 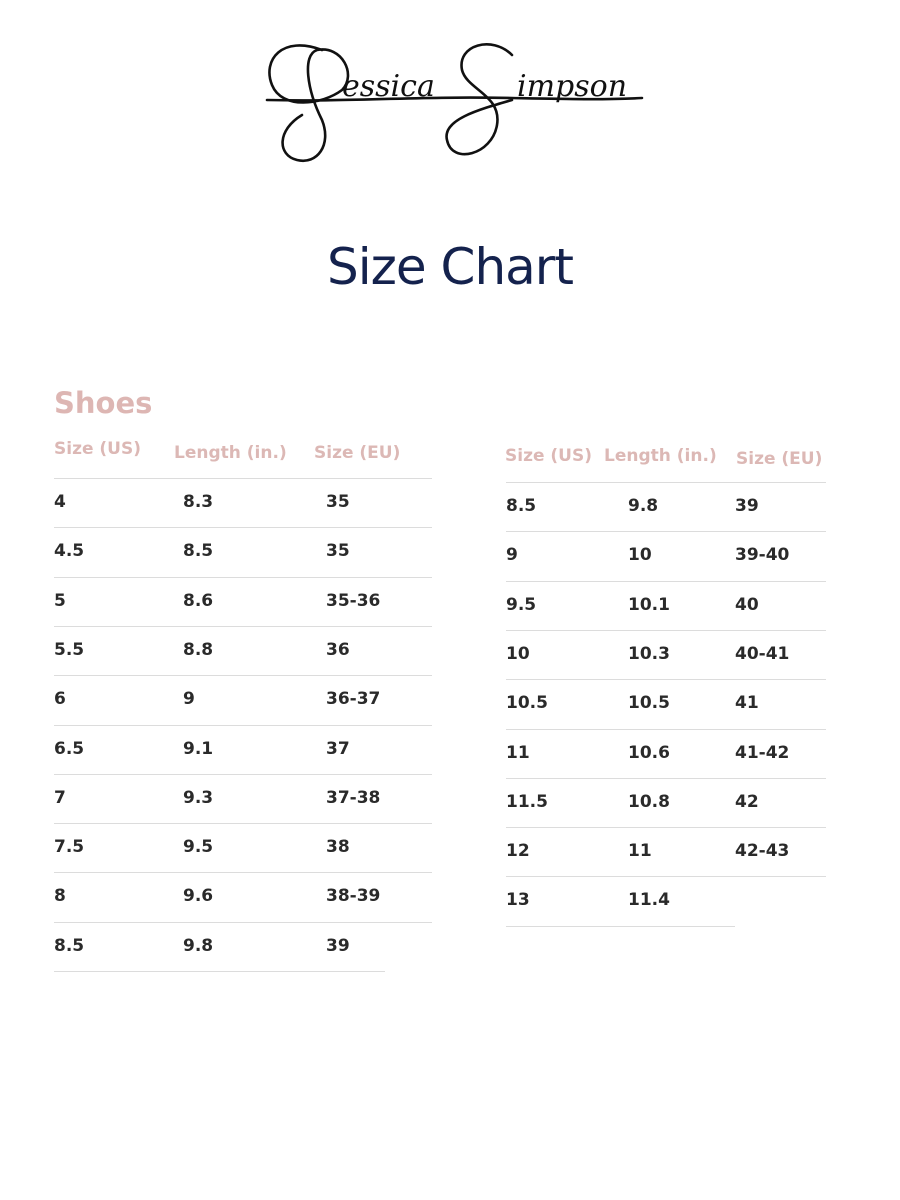 What do you see at coordinates (518, 851) in the screenshot?
I see `table-cell: 12` at bounding box center [518, 851].